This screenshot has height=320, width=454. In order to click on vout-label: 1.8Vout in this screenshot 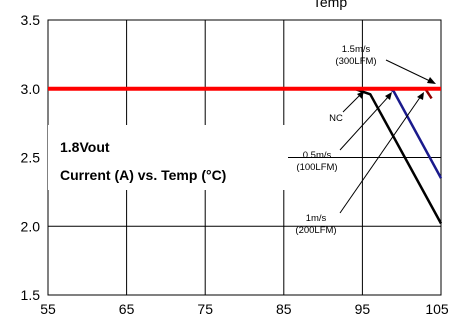, I will do `click(85, 147)`.